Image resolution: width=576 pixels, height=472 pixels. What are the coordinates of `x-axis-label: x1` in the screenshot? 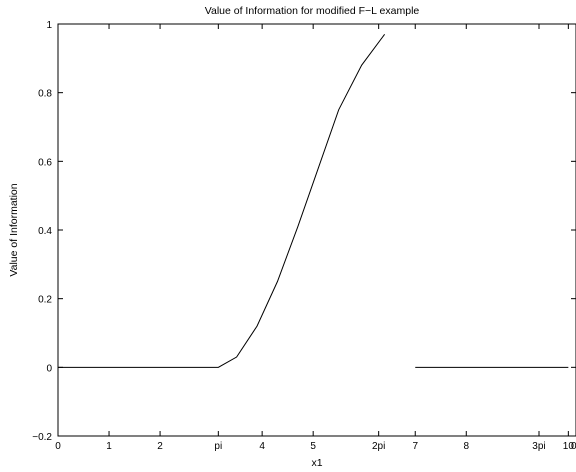 It's located at (316, 463).